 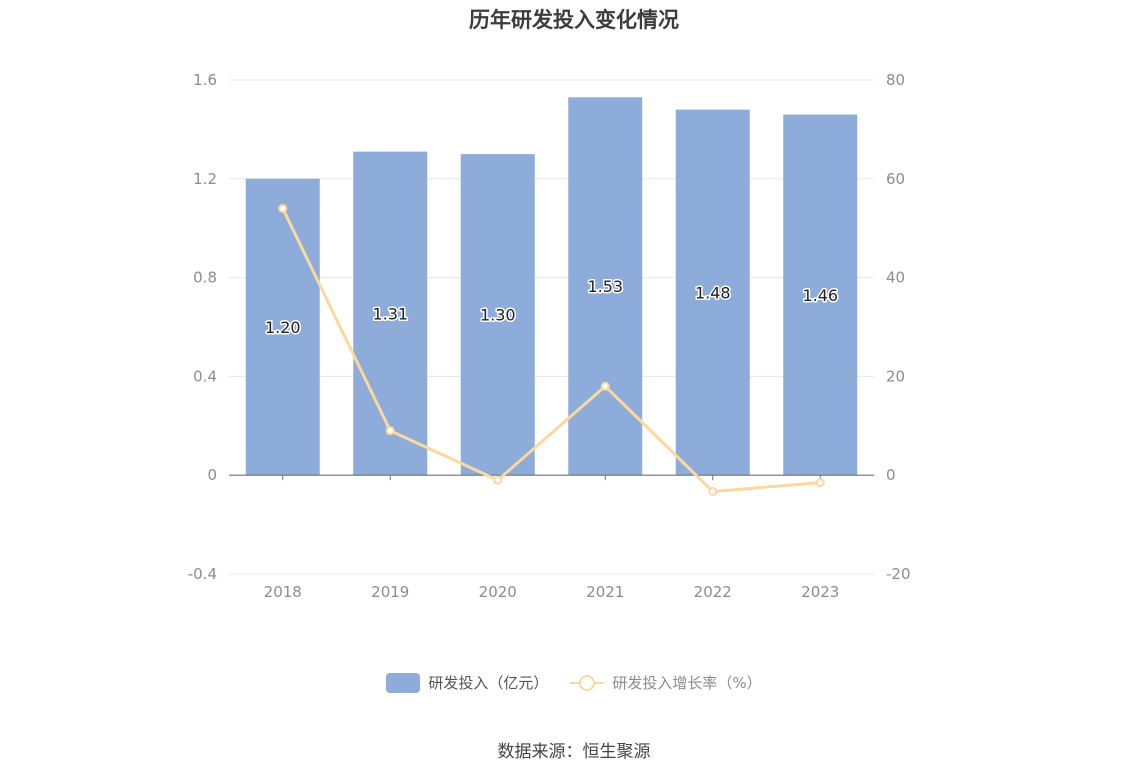 I want to click on growth-point-2019, so click(x=390, y=431).